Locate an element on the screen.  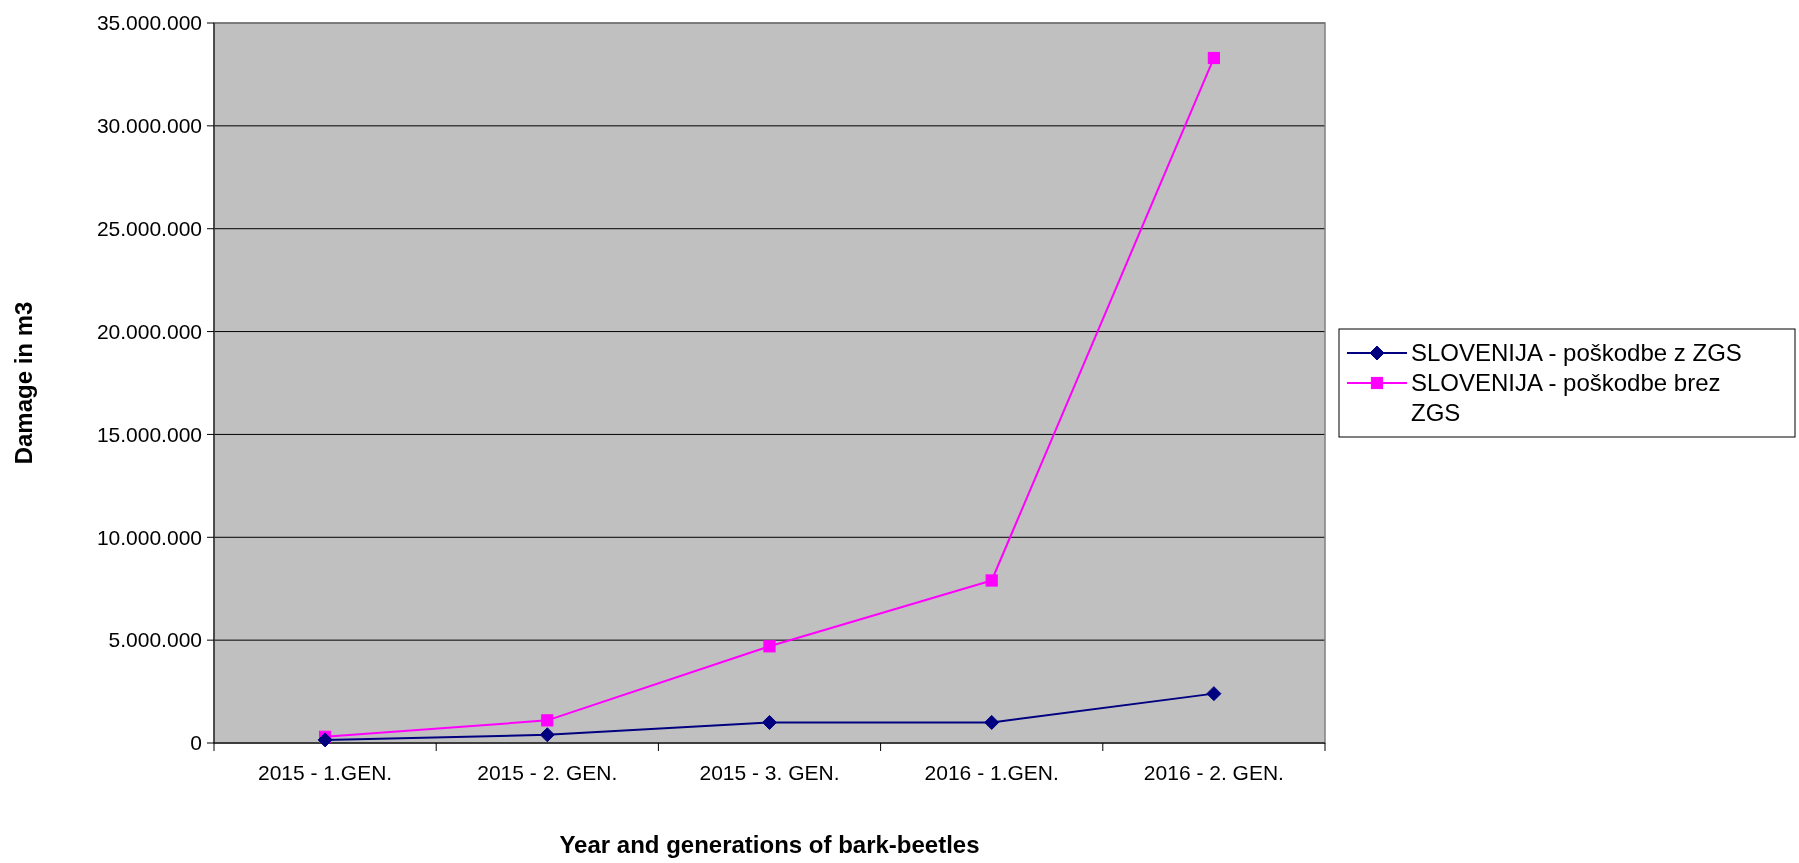
x-tick-label: 2016 - 1.GEN. is located at coordinates (991, 772).